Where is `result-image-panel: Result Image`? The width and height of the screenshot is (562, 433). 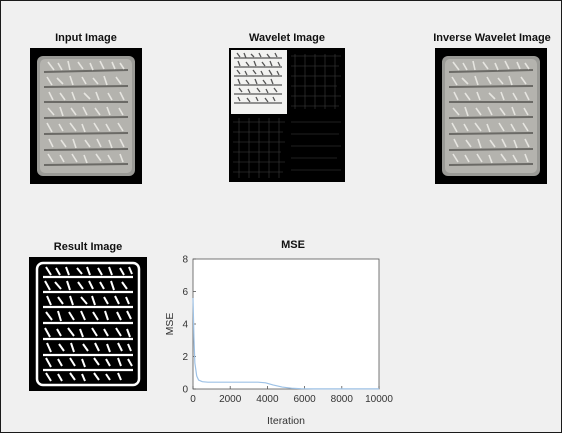
result-image-panel: Result Image is located at coordinates (88, 316).